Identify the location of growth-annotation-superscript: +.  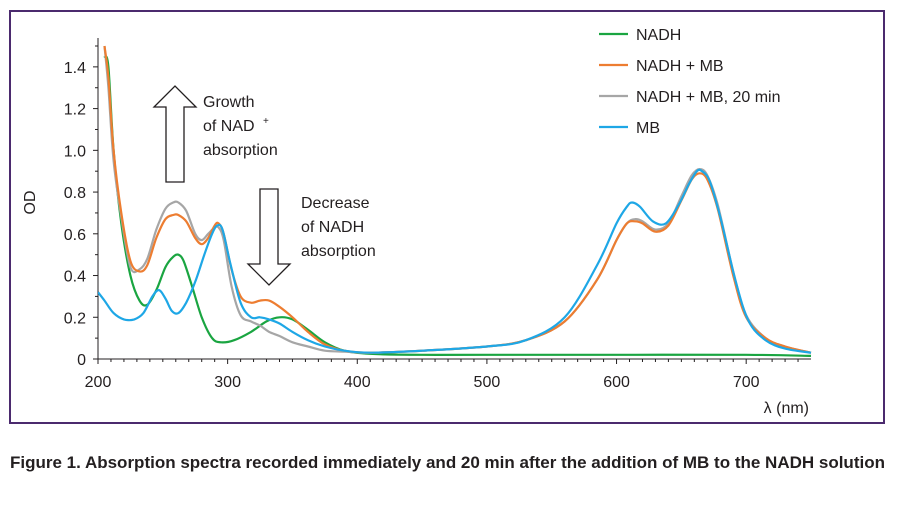
(266, 121).